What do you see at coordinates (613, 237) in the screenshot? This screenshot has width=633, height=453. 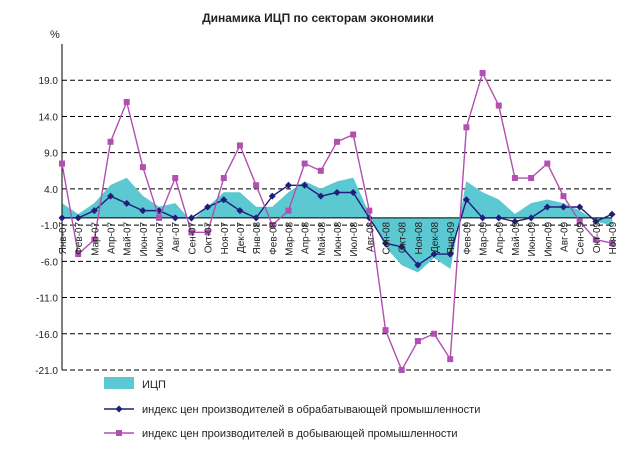 I see `x-tick-label: Ноя-09` at bounding box center [613, 237].